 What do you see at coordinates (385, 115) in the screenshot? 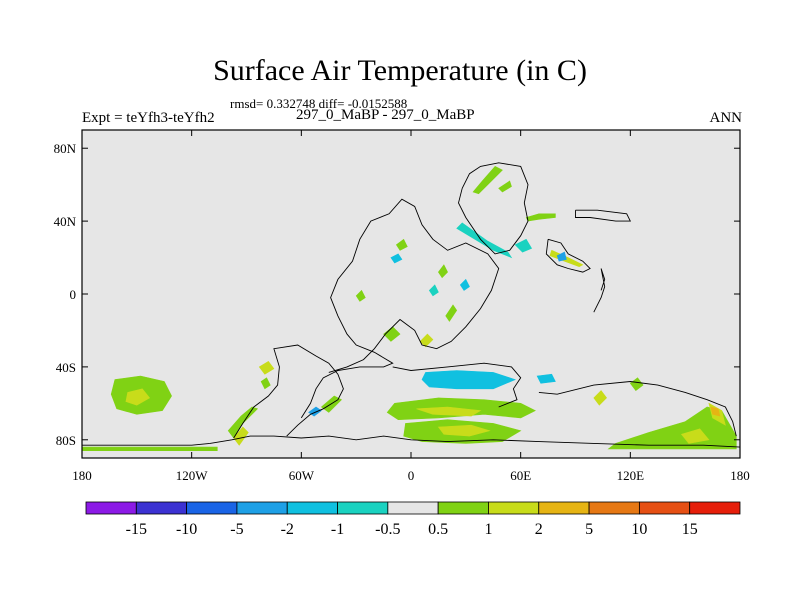
I see `period-label: 297_0_MaBP - 297_0_MaBP` at bounding box center [385, 115].